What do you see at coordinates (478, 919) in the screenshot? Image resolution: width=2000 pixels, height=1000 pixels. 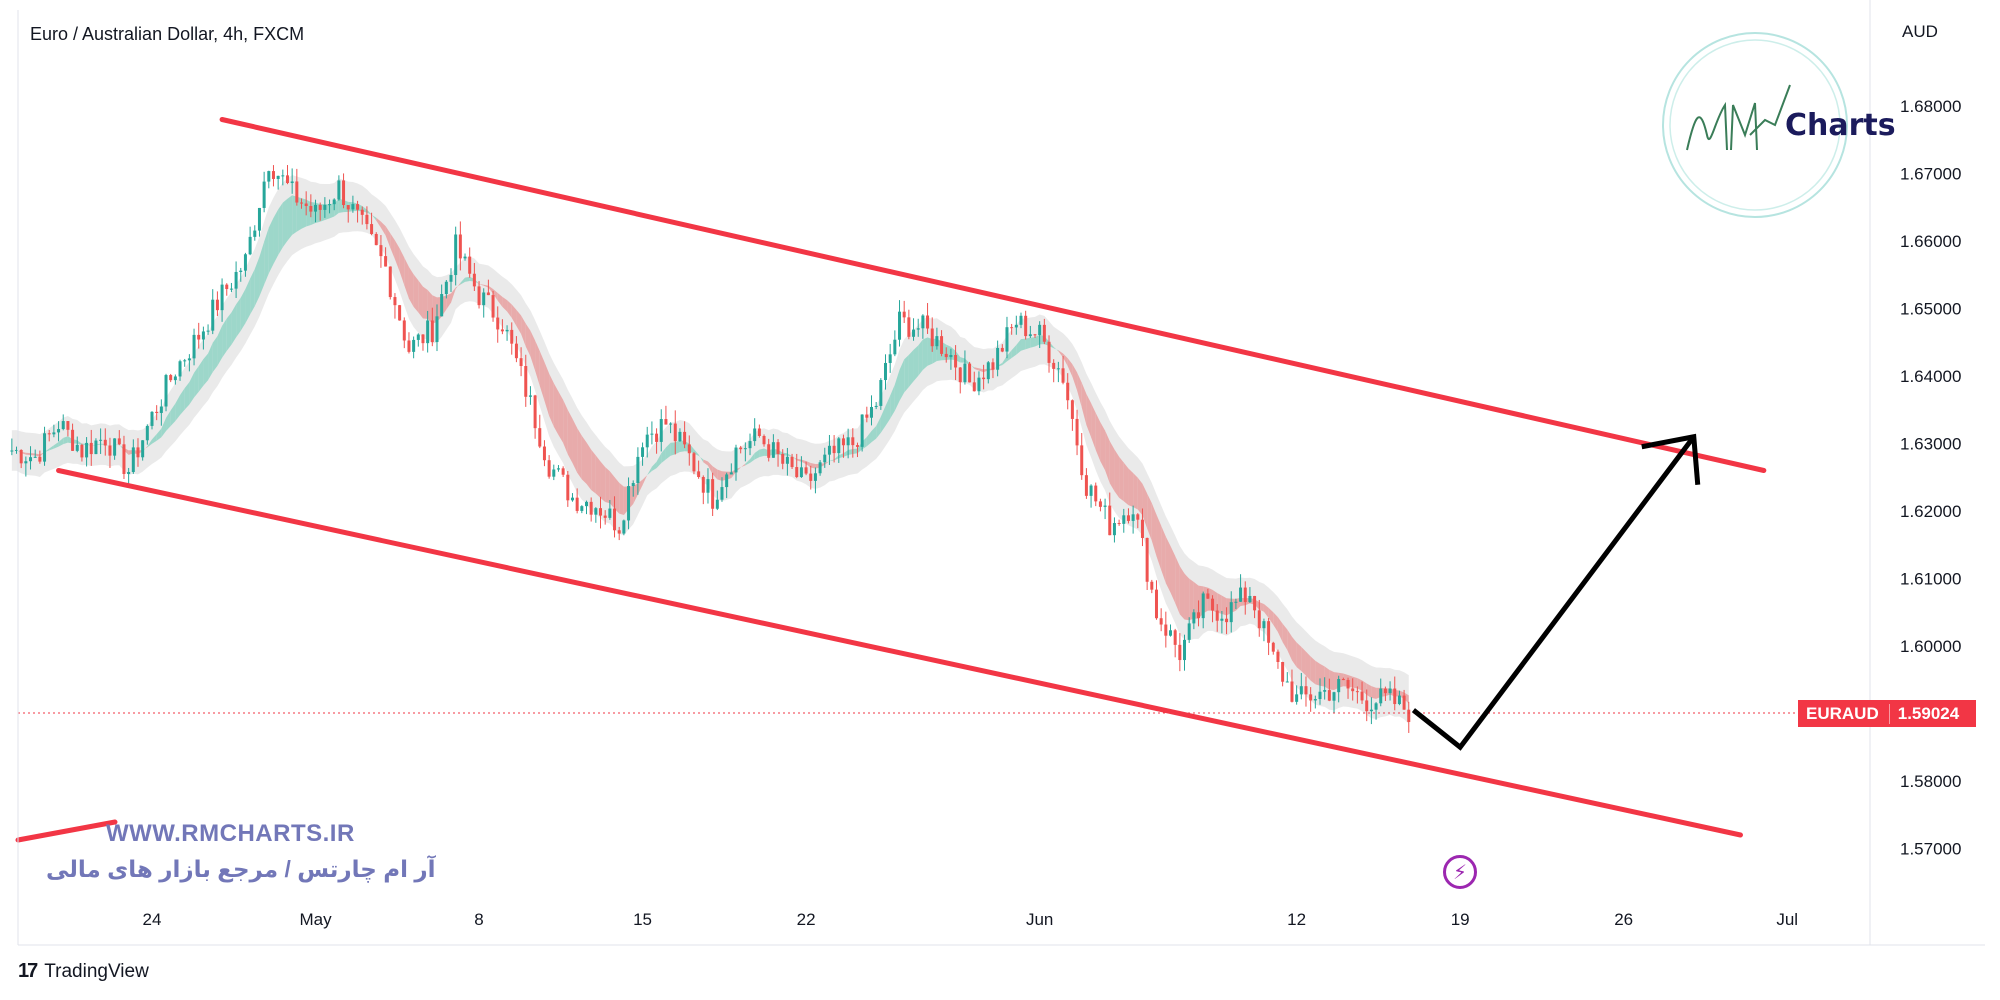 I see `x-tick-label: 8` at bounding box center [478, 919].